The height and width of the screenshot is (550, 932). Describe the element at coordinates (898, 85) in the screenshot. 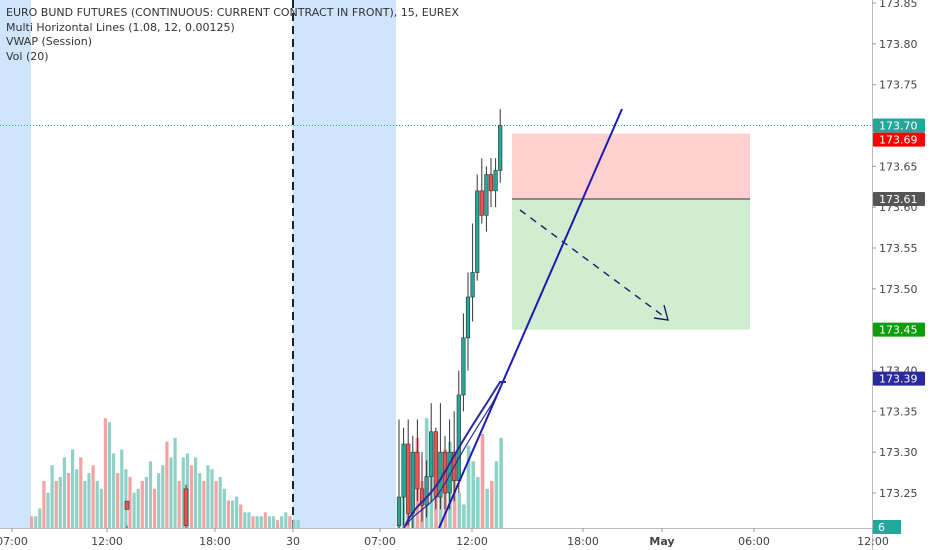

I see `price-tick-label: 173.75` at that location.